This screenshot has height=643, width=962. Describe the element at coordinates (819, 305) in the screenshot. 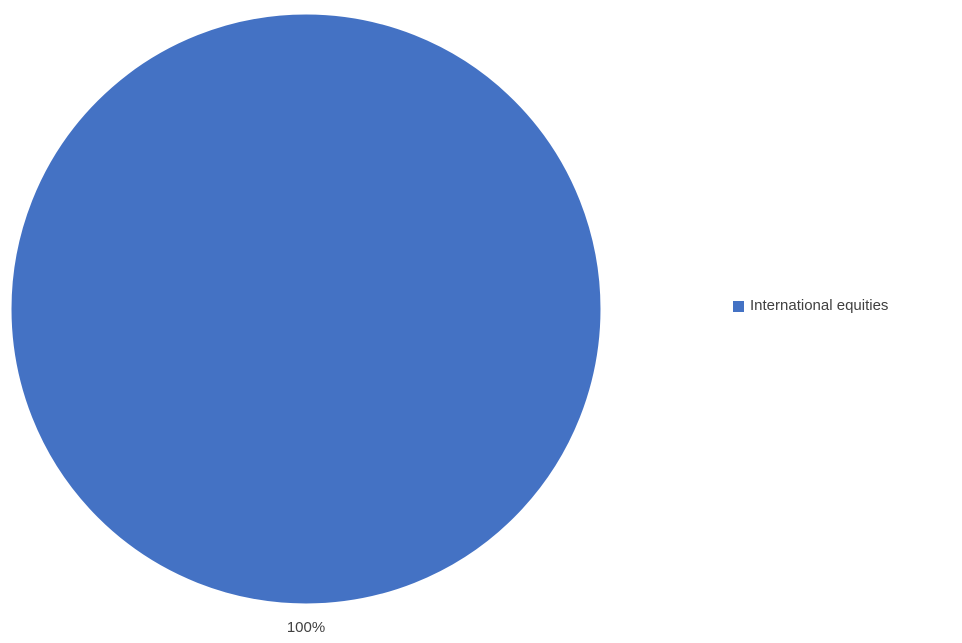

I see `legend-label-international-equities: International equities` at that location.